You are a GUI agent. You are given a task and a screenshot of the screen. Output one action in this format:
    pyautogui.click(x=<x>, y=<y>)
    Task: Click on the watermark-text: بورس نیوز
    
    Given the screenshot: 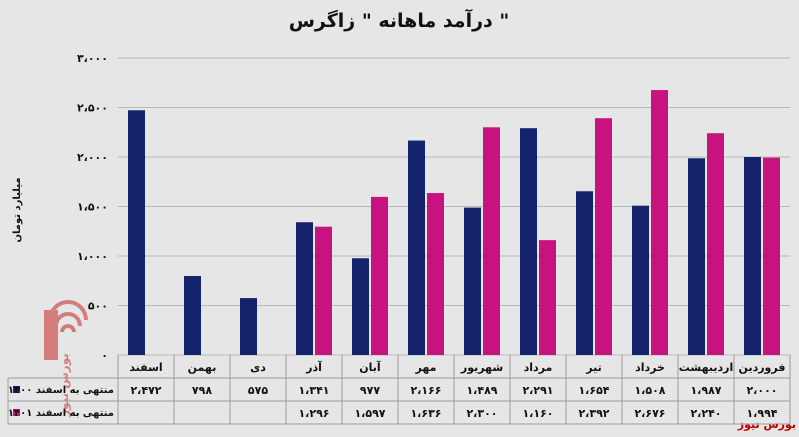 What is the action you would take?
    pyautogui.click(x=64, y=385)
    